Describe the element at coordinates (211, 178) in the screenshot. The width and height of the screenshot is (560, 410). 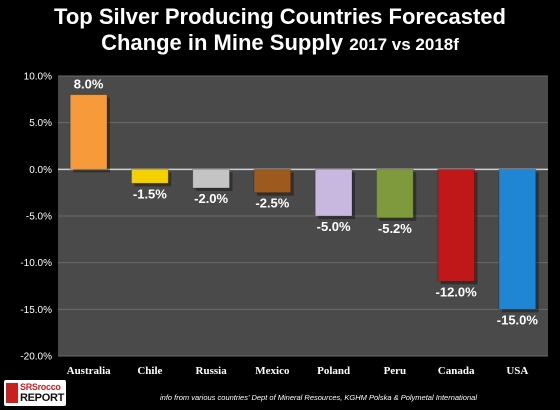
I see `bar-russia` at that location.